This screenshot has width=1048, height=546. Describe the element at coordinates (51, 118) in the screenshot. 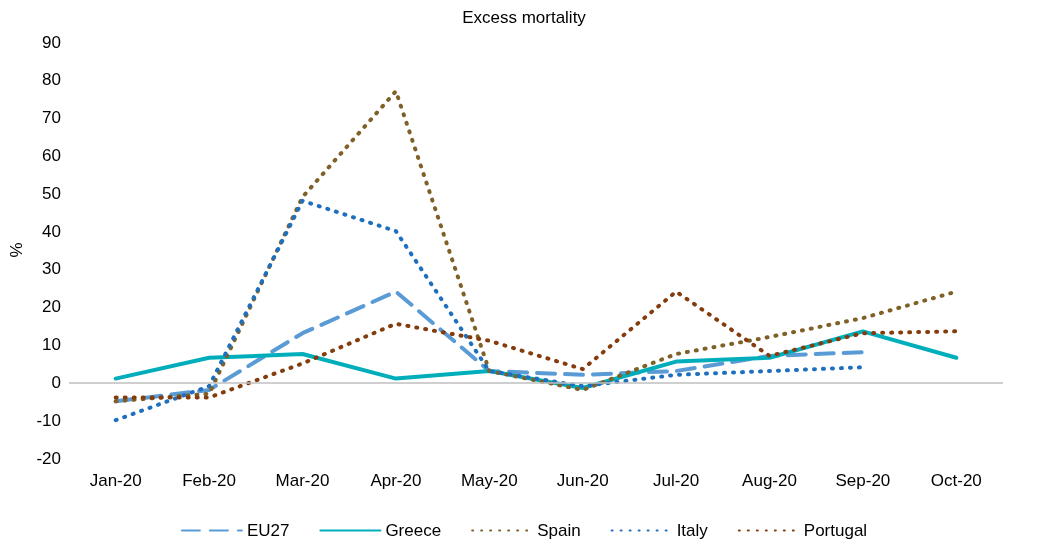

I see `y-tick-label: 70` at that location.